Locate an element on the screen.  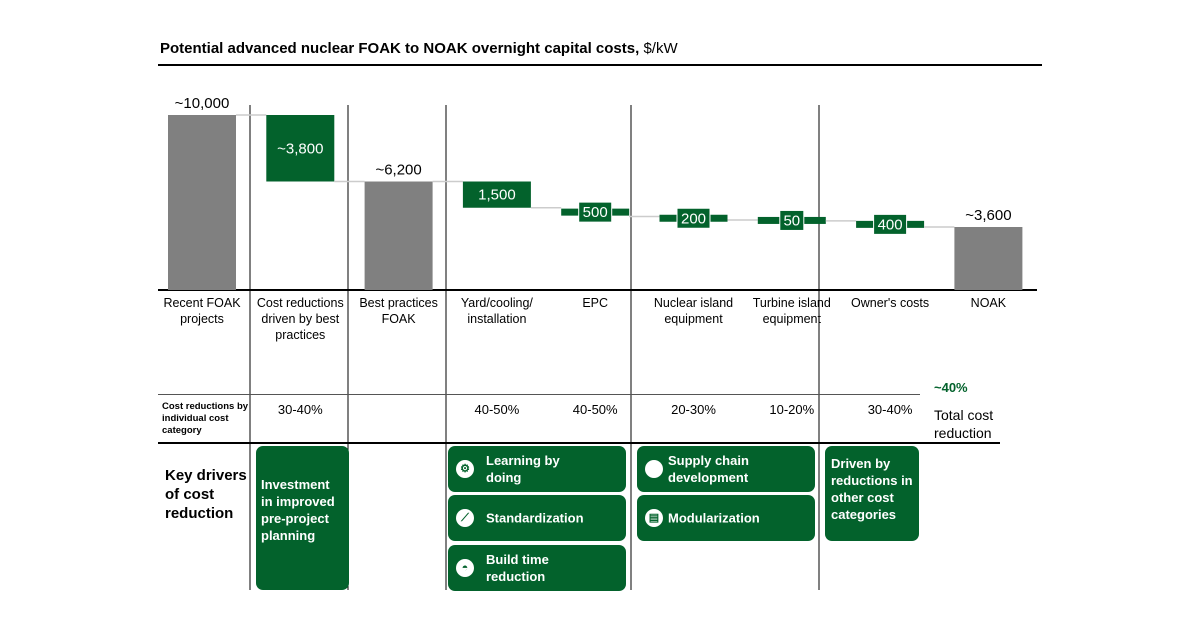
category-label: NOAK is located at coordinates (988, 303).